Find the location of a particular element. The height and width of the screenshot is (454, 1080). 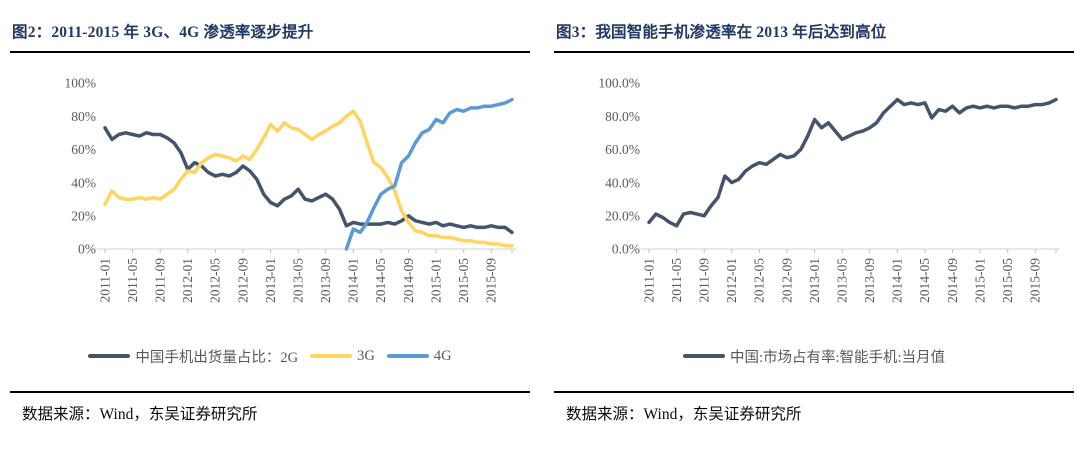

legend-item: 中国手机出货量占比：2G is located at coordinates (193, 356).